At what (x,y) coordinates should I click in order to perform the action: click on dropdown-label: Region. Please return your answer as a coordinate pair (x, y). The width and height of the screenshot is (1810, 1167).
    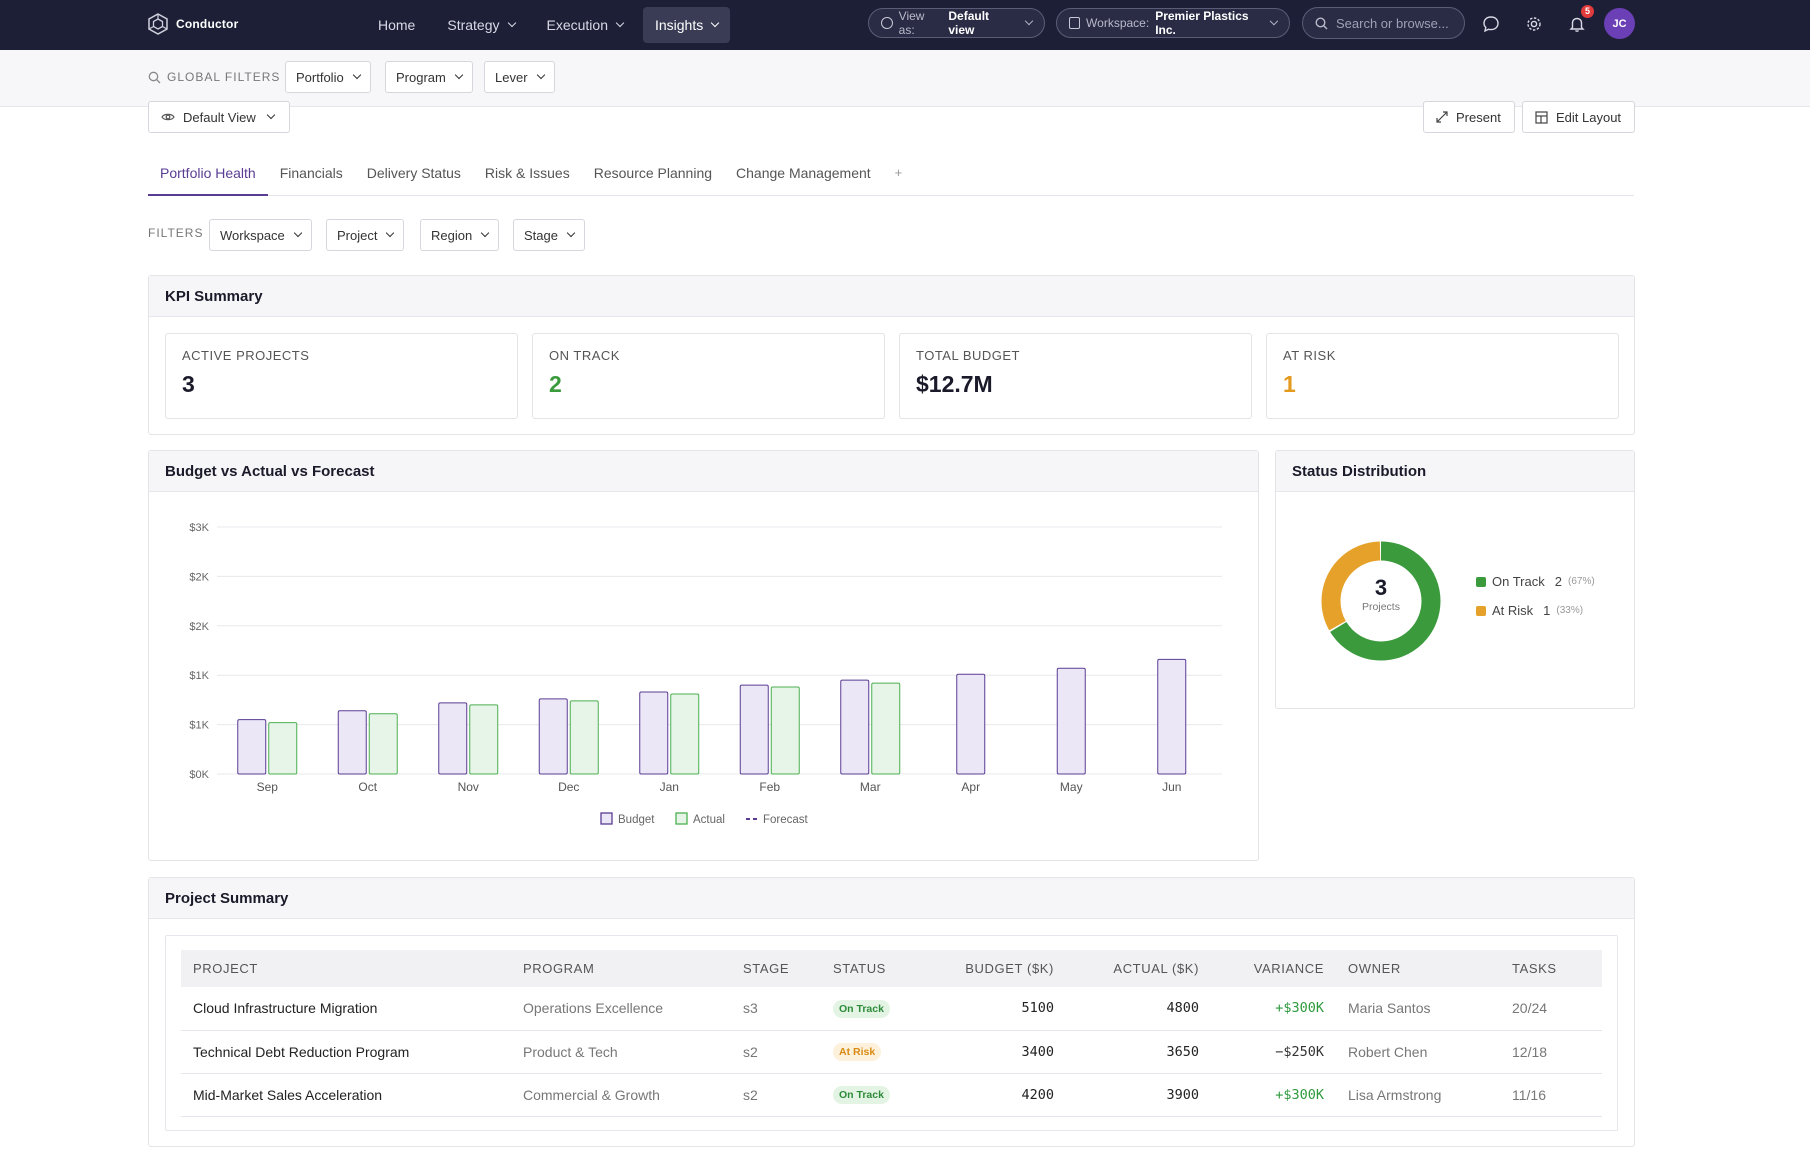
    Looking at the image, I should click on (452, 235).